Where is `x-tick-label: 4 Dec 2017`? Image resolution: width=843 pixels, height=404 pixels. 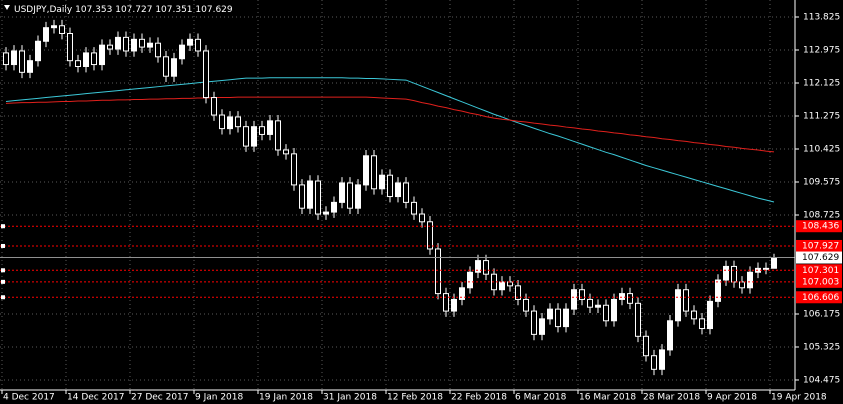 x-tick-label: 4 Dec 2017 is located at coordinates (29, 398).